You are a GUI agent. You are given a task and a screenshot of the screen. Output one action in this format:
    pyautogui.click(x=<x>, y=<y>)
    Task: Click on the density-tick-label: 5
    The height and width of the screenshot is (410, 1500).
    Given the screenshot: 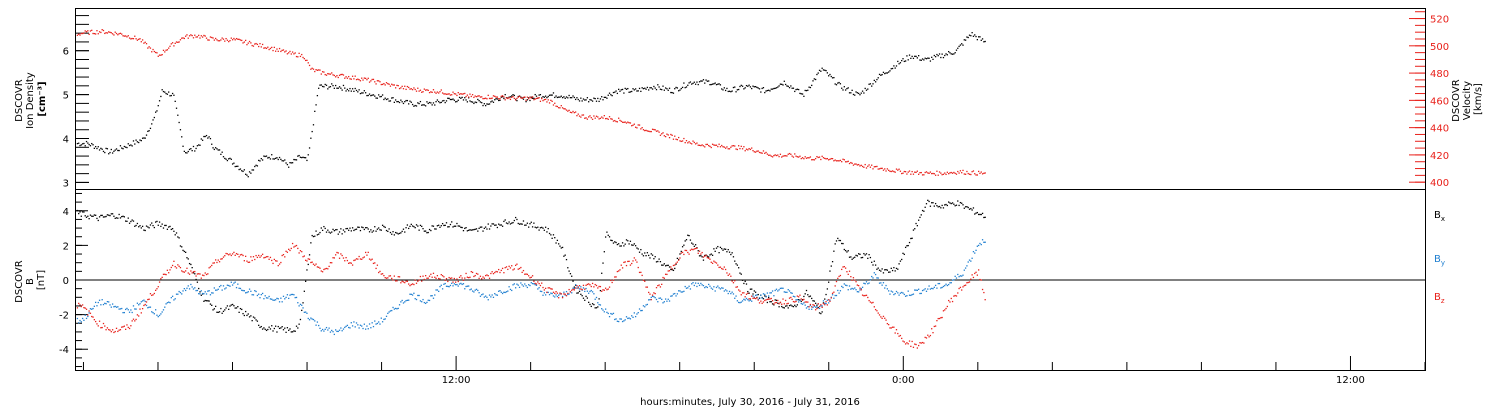 What is the action you would take?
    pyautogui.click(x=66, y=96)
    